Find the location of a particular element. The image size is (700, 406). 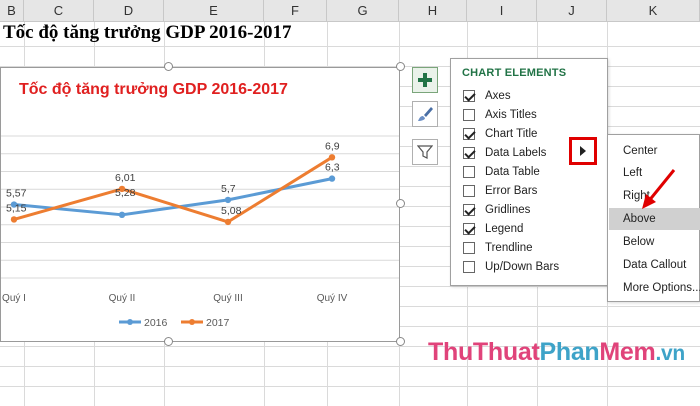

plus-icon is located at coordinates (425, 80).